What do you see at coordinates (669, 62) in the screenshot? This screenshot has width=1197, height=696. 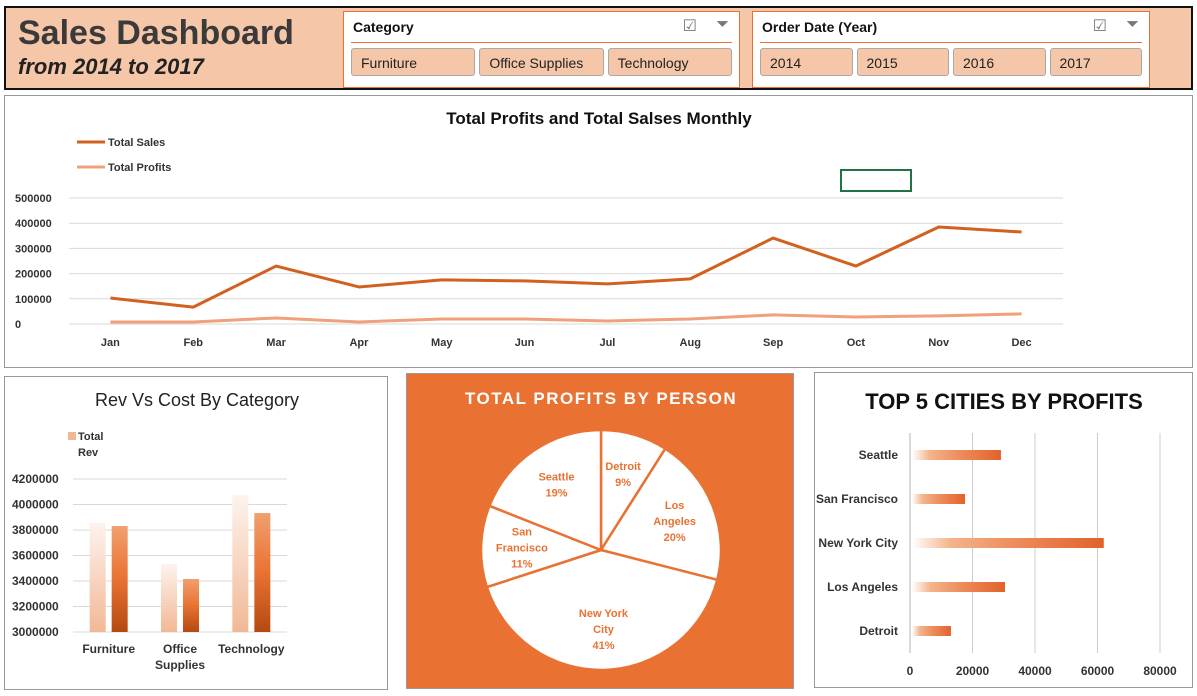 I see `slicer-item-technology: Technology` at bounding box center [669, 62].